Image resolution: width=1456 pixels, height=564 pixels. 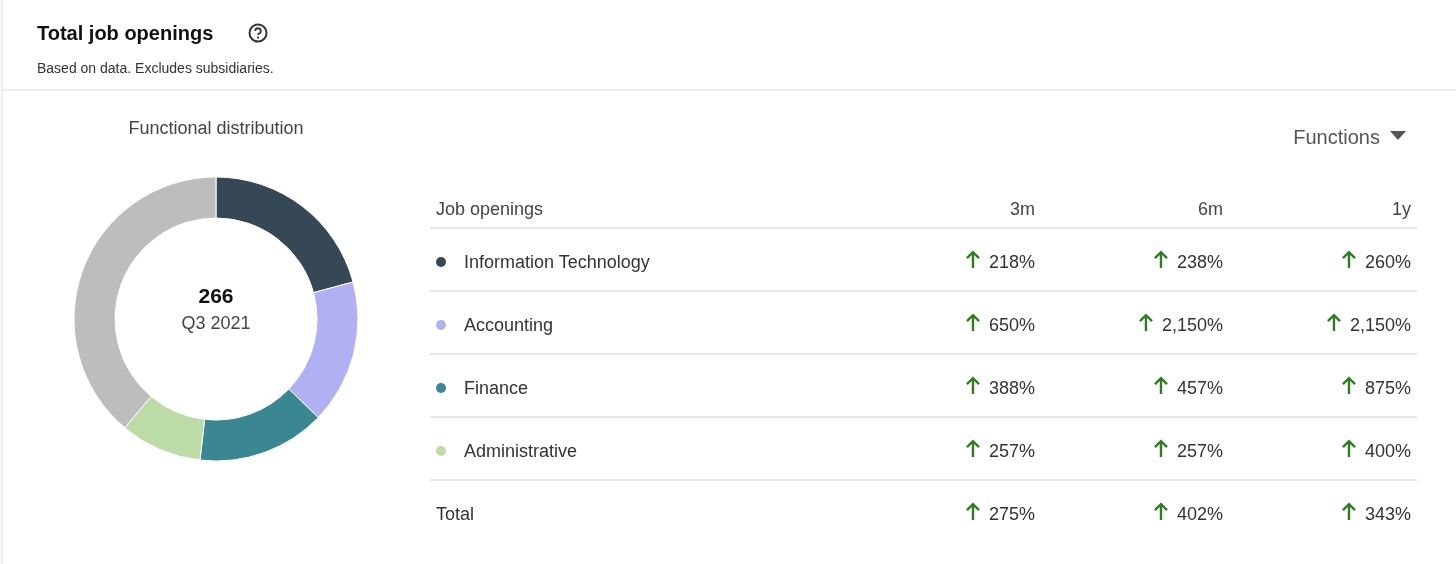 I want to click on chart-title: Total job openings, so click(x=125, y=33).